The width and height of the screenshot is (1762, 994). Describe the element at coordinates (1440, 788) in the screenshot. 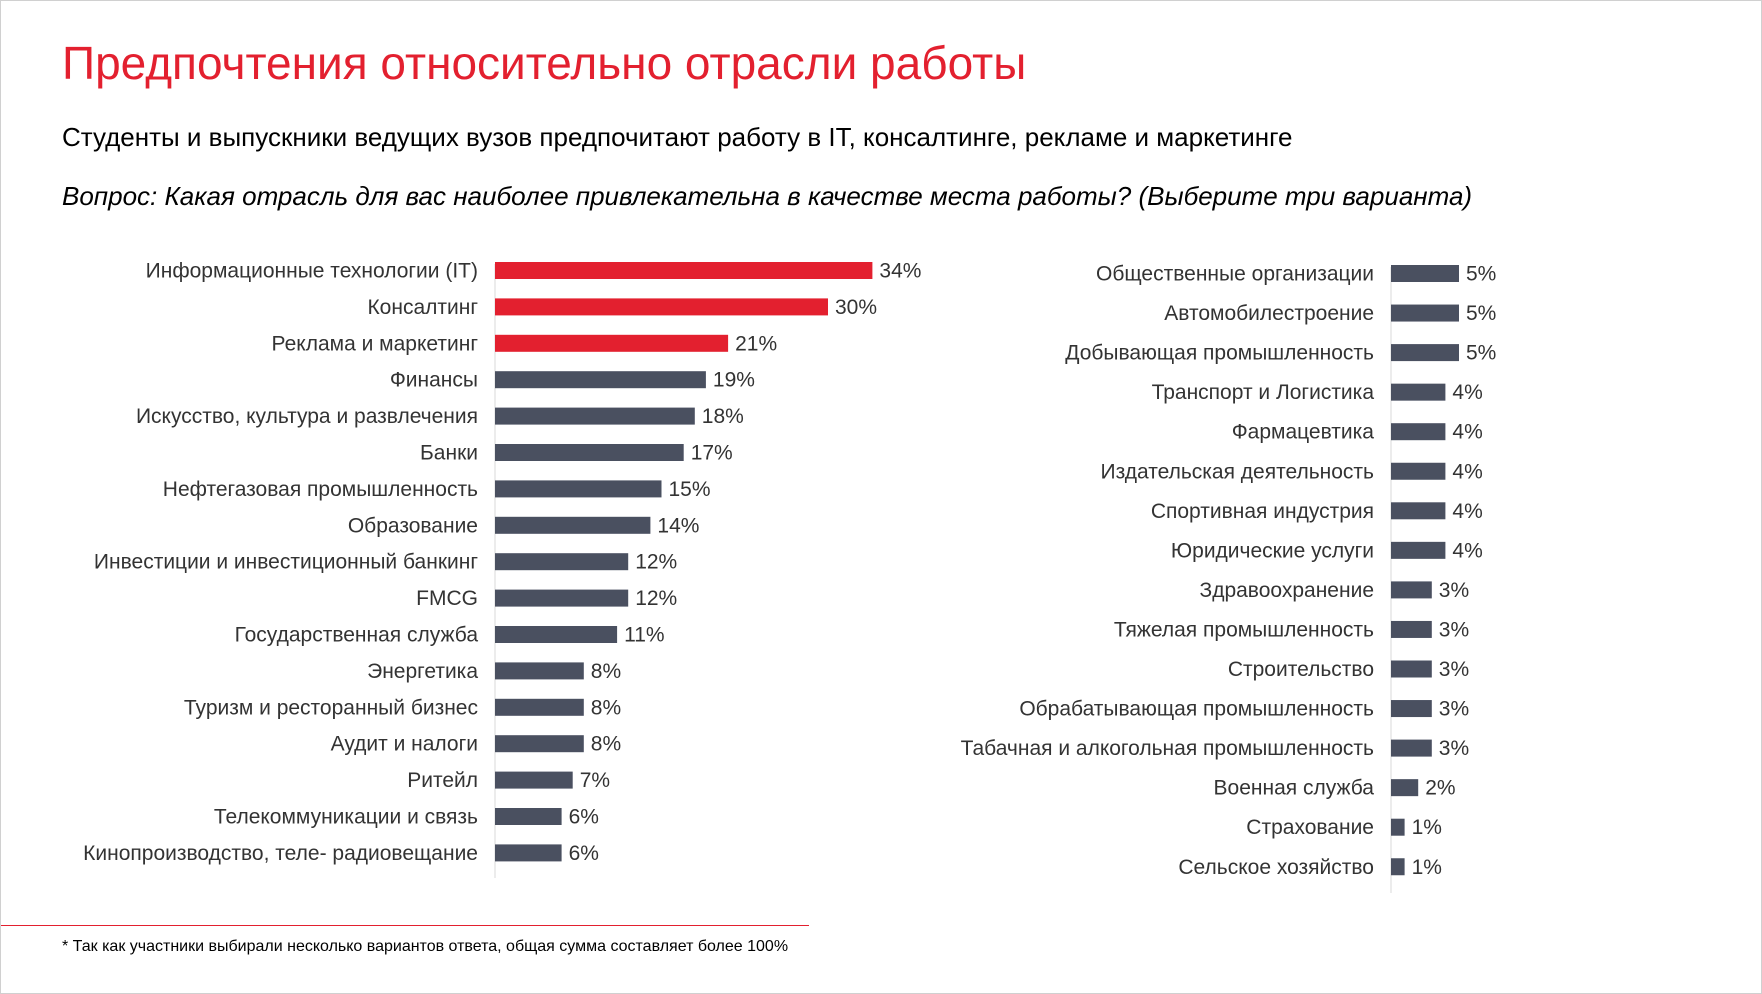

I see `right-value-label: 2%` at that location.